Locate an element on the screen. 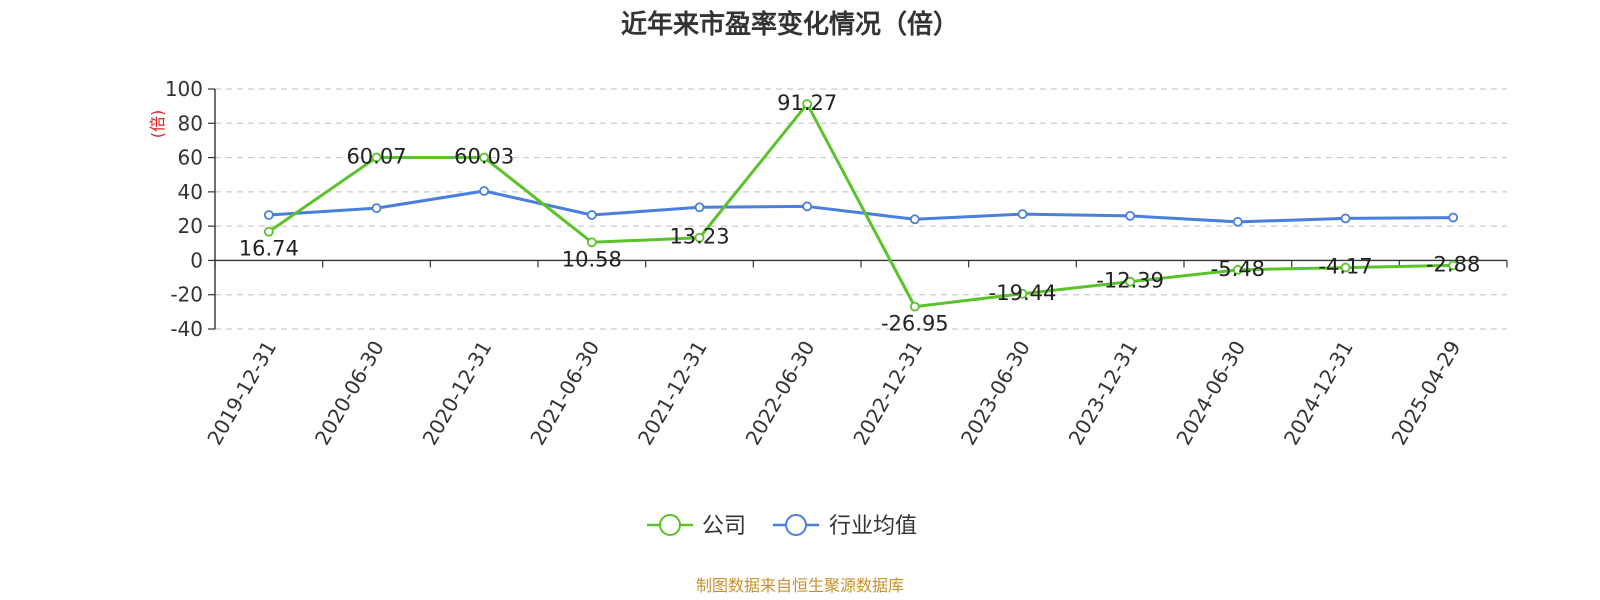  y-tick-label: 40 is located at coordinates (190, 192).